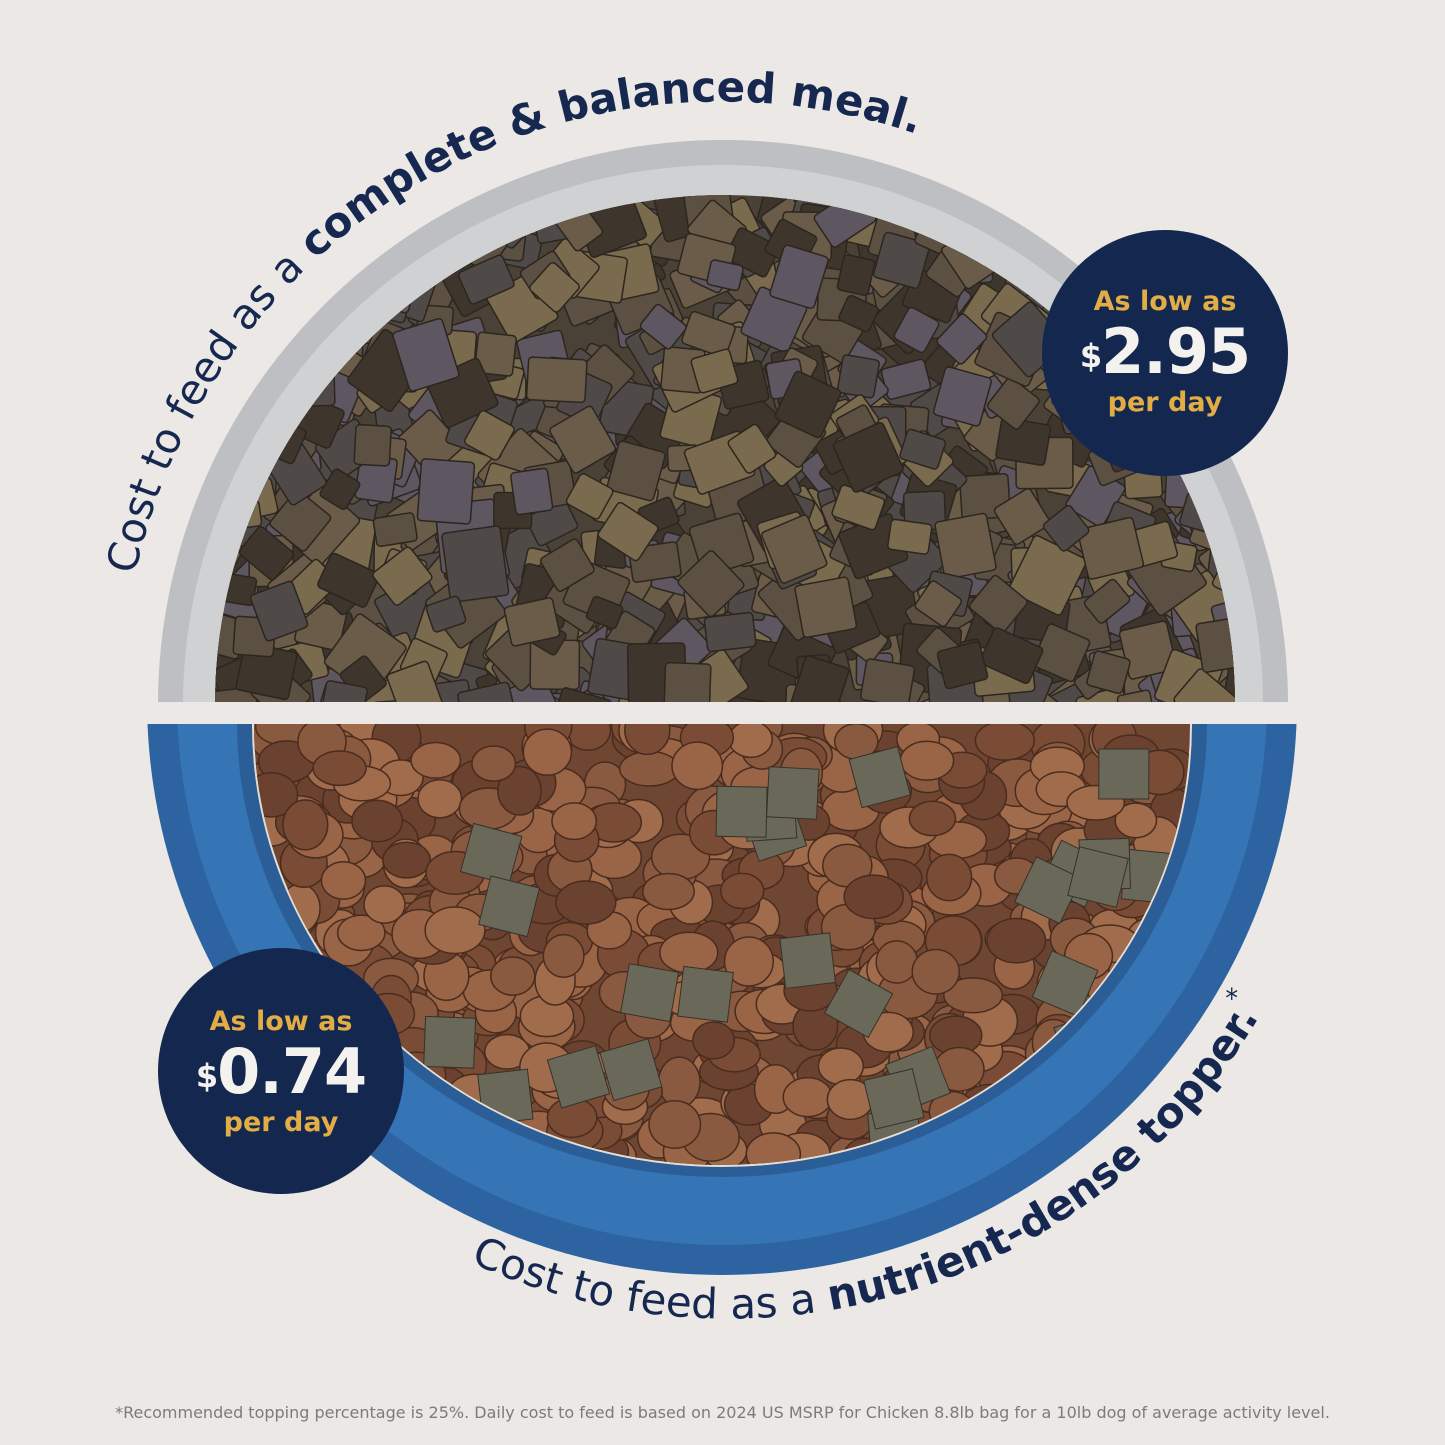  I want to click on badge-price: $2.95, so click(1165, 351).